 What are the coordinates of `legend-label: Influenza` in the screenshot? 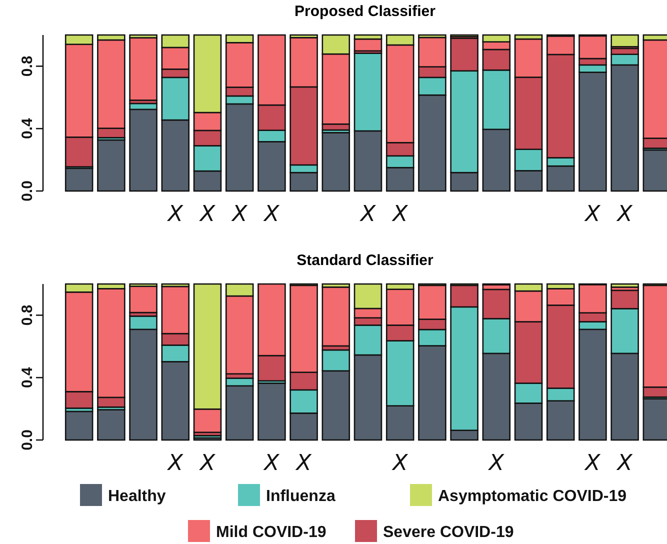 It's located at (301, 496).